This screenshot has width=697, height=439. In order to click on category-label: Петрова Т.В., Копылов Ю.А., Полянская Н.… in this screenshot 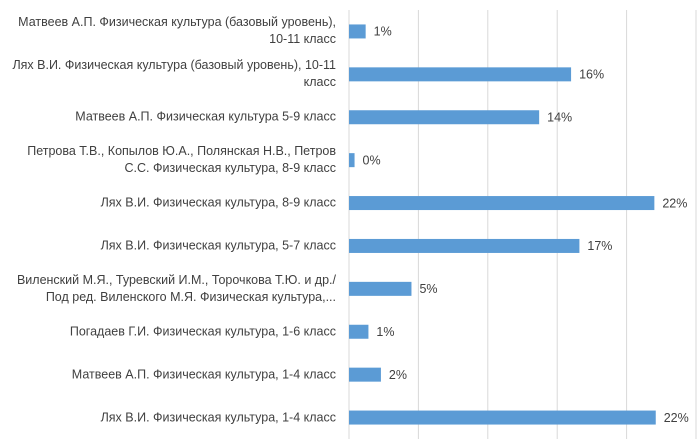, I will do `click(181, 160)`.